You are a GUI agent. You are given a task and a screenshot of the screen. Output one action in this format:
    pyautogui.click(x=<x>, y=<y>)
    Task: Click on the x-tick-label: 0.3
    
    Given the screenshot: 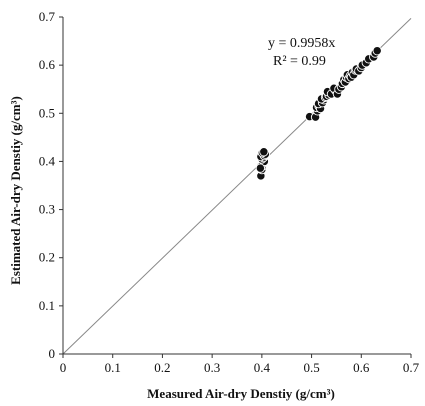 What is the action you would take?
    pyautogui.click(x=212, y=367)
    